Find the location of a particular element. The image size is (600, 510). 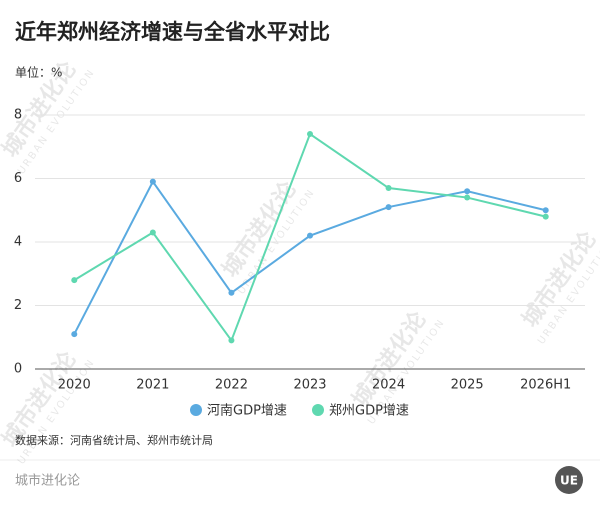

x-tick-label: 2021 is located at coordinates (152, 385).